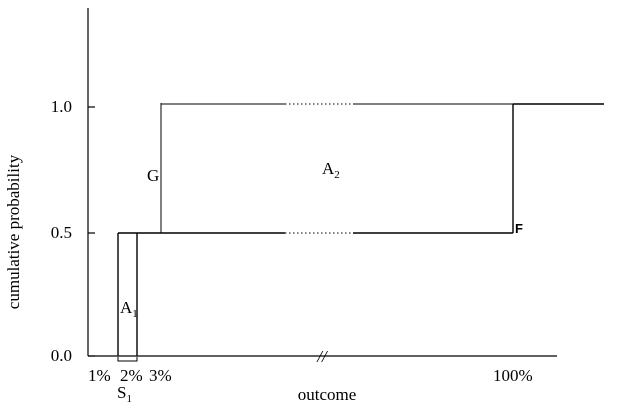 Image resolution: width=618 pixels, height=406 pixels. I want to click on x-axis-label: outcome, so click(327, 394).